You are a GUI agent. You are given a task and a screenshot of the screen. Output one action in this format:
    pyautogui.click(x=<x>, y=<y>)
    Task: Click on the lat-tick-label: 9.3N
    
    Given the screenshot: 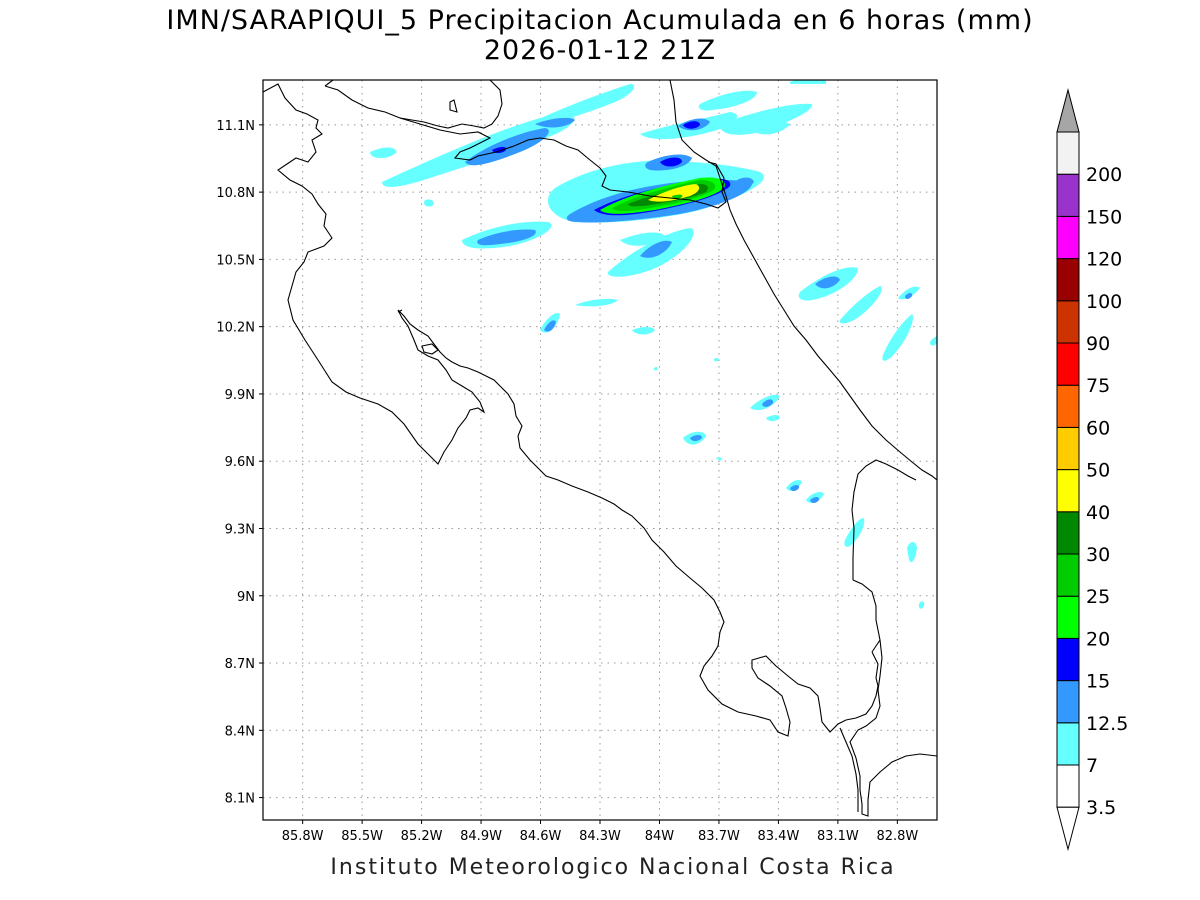 What is the action you would take?
    pyautogui.click(x=240, y=529)
    